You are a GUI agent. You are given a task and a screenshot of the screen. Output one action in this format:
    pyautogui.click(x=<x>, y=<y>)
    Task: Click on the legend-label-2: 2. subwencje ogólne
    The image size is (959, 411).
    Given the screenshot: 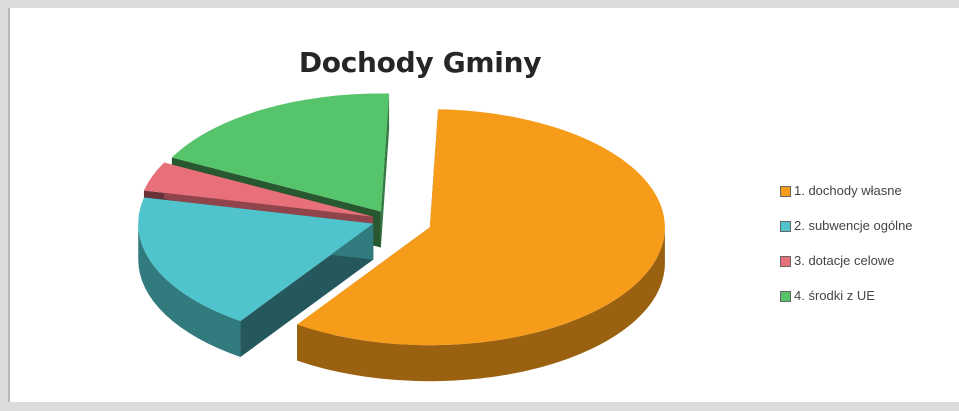 What is the action you would take?
    pyautogui.click(x=853, y=225)
    